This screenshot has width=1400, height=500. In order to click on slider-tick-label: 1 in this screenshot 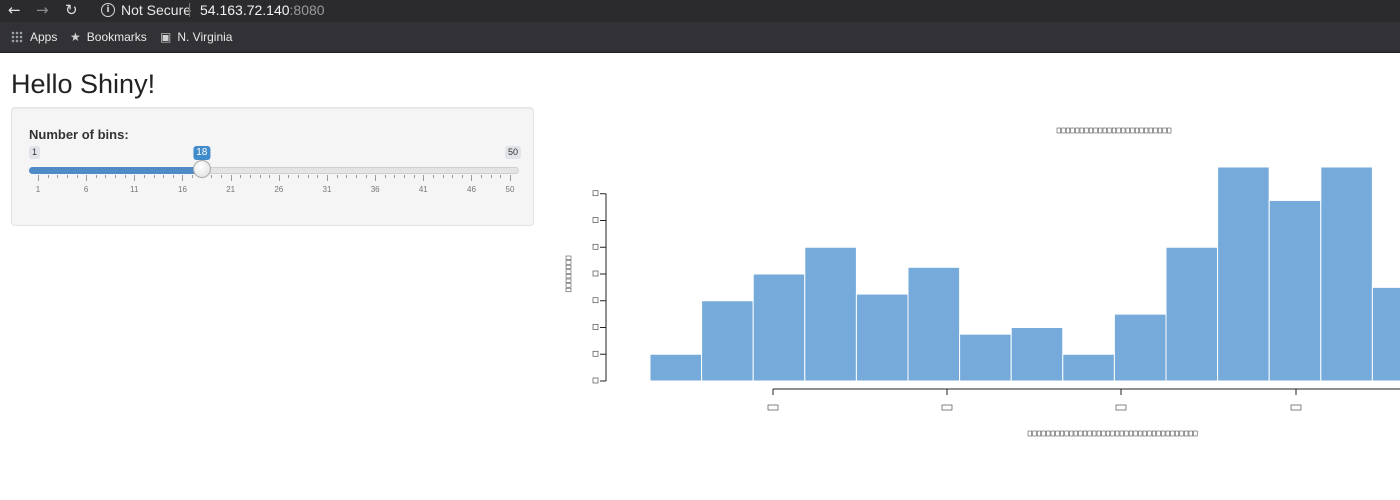, I will do `click(38, 189)`.